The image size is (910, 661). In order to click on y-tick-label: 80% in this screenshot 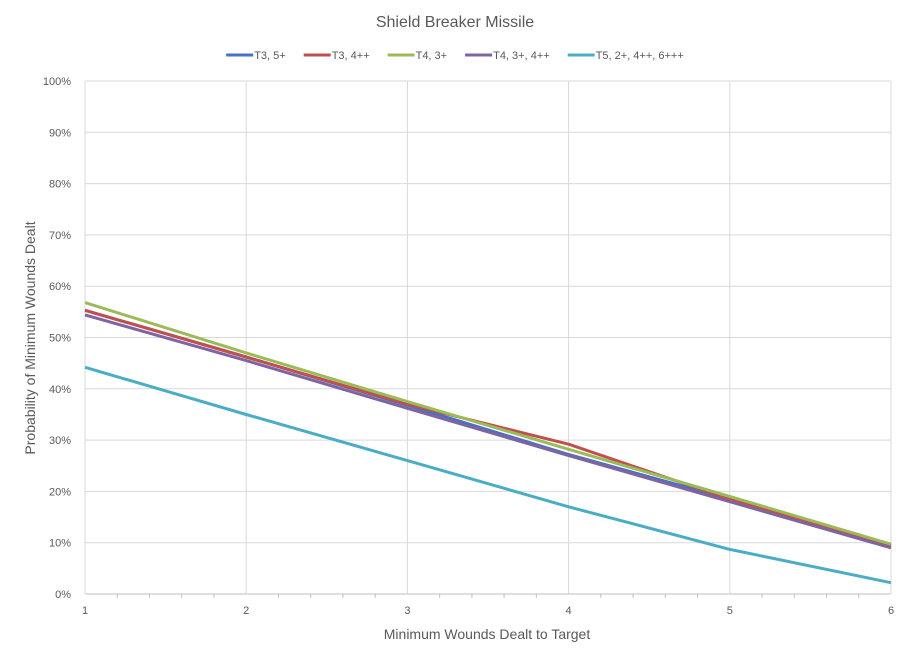, I will do `click(60, 185)`.